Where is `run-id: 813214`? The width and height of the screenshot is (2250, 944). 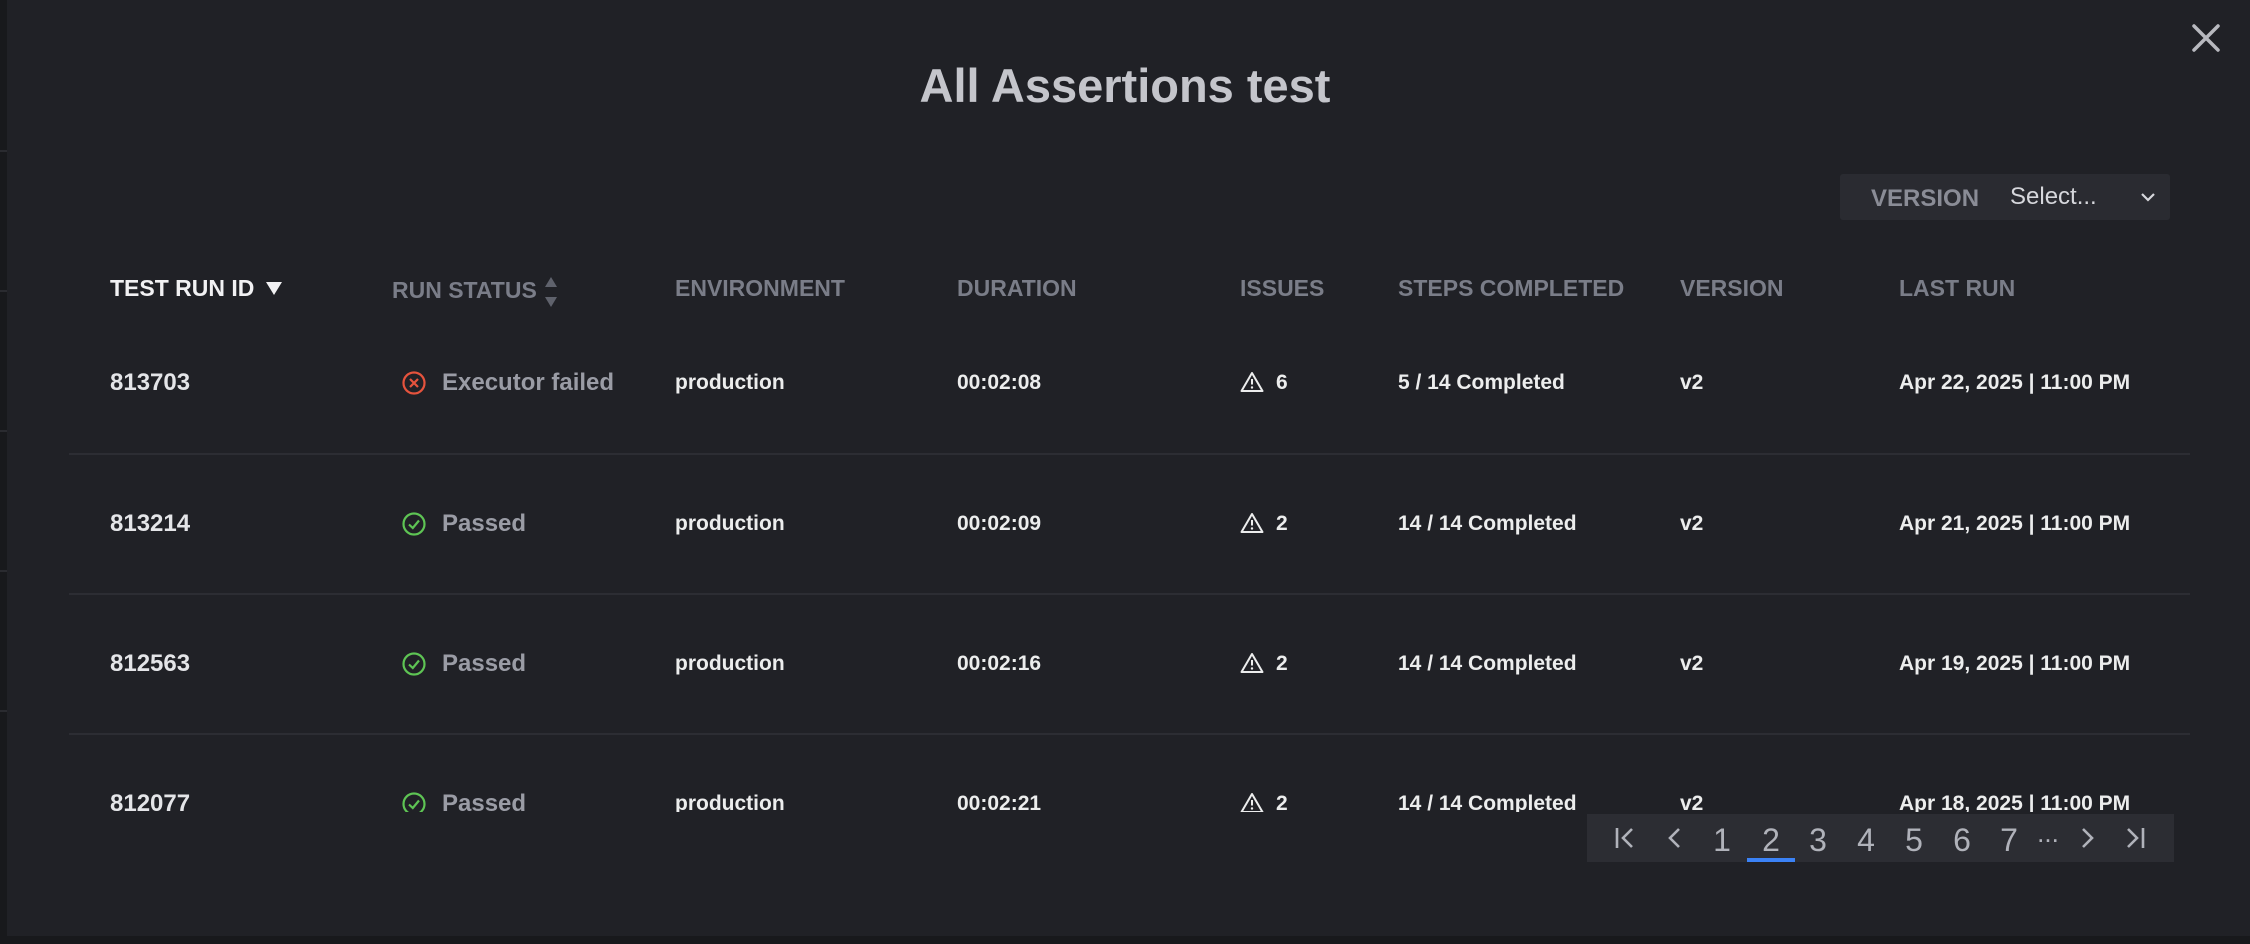
run-id: 813214 is located at coordinates (150, 523).